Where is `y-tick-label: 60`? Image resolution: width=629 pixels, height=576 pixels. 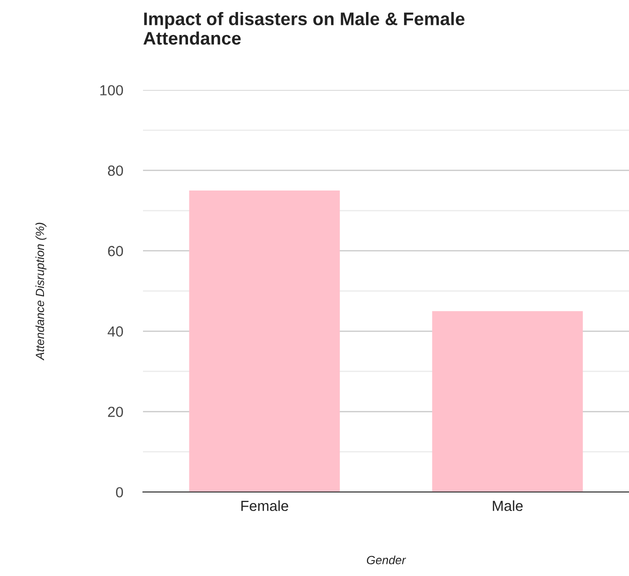
y-tick-label: 60 is located at coordinates (115, 251).